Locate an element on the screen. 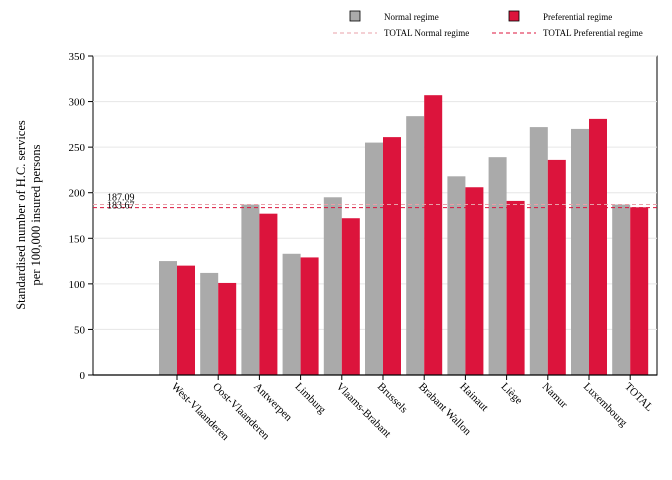 This screenshot has height=480, width=672. y-tick-label: 100 is located at coordinates (77, 285).